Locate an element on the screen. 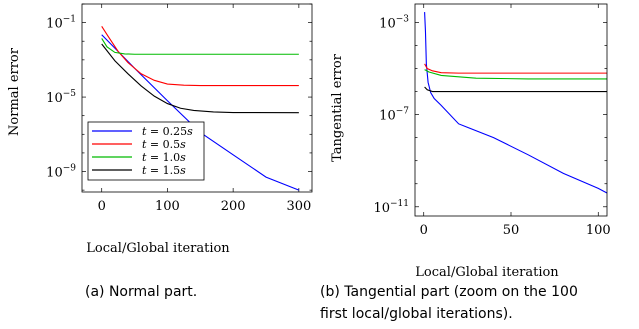 The height and width of the screenshot is (329, 639). caption-b-line2: first local/global iterations). is located at coordinates (416, 314).